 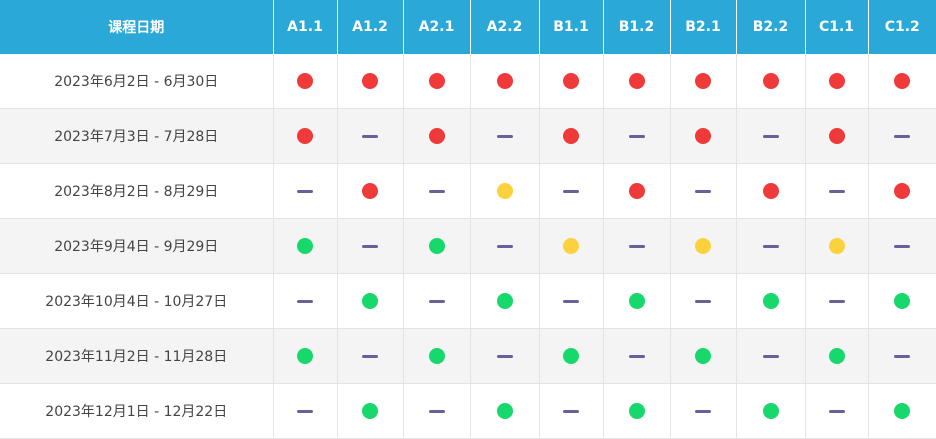 What do you see at coordinates (468, 411) in the screenshot?
I see `table-row: 2023年12月1日 - 12月22日` at bounding box center [468, 411].